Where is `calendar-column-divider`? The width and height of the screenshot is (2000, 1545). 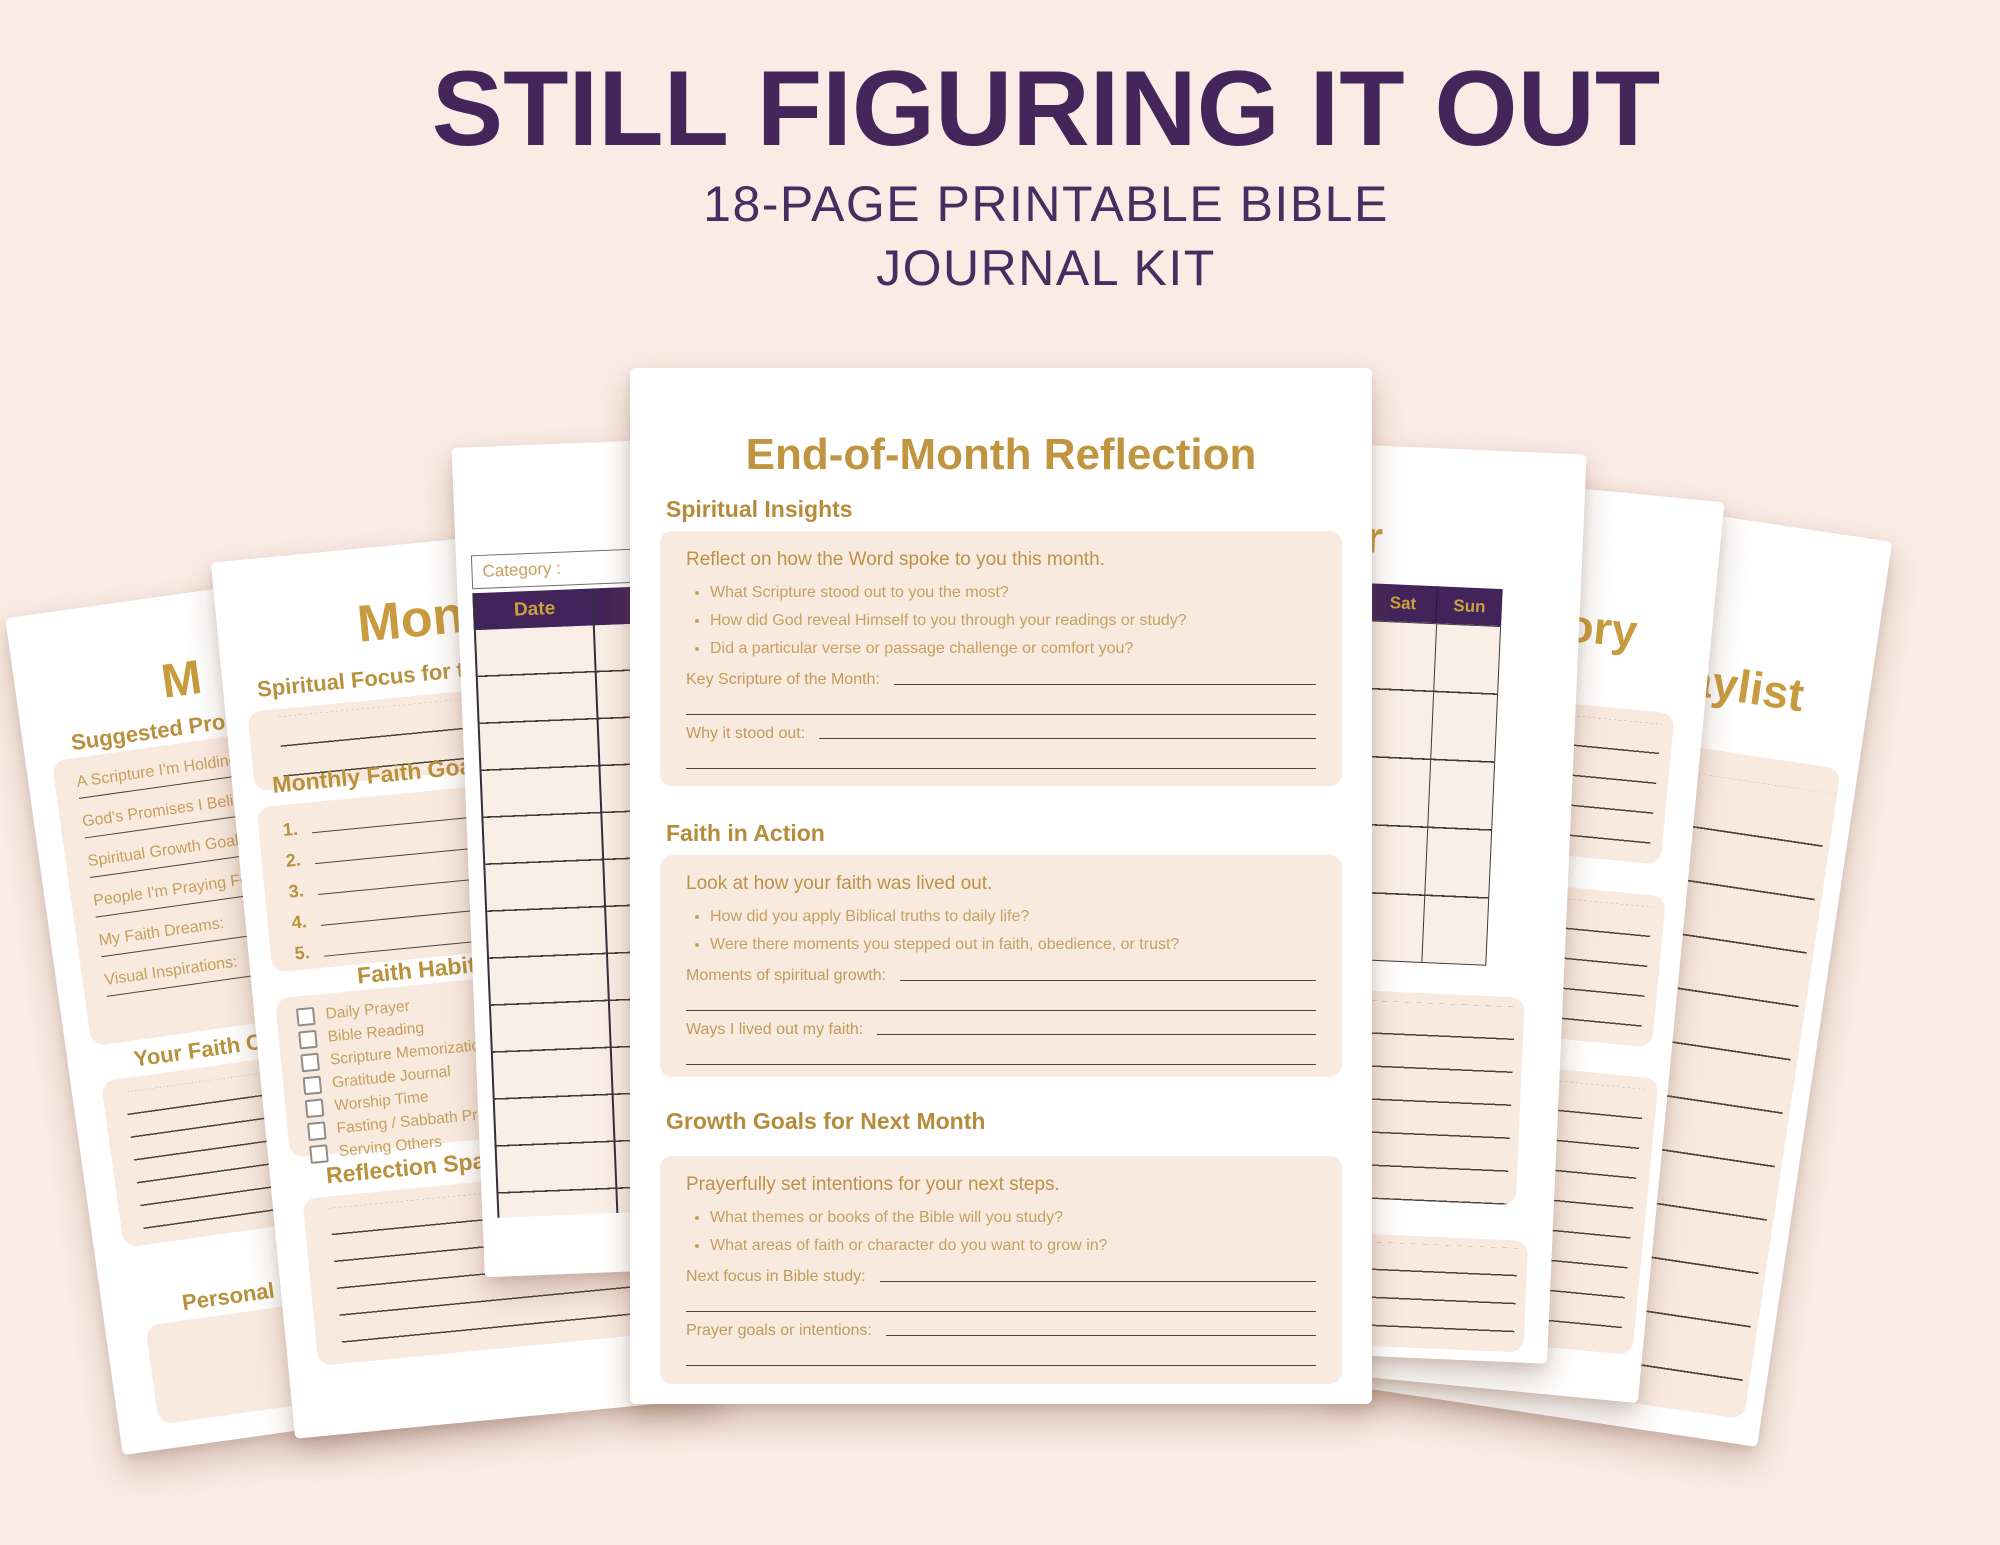 calendar-column-divider is located at coordinates (1429, 793).